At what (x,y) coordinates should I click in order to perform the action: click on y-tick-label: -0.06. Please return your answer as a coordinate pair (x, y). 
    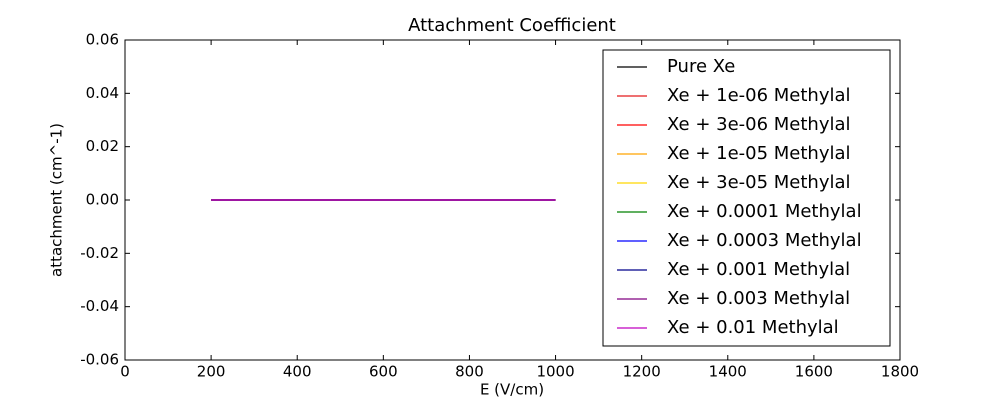
    Looking at the image, I should click on (99, 360).